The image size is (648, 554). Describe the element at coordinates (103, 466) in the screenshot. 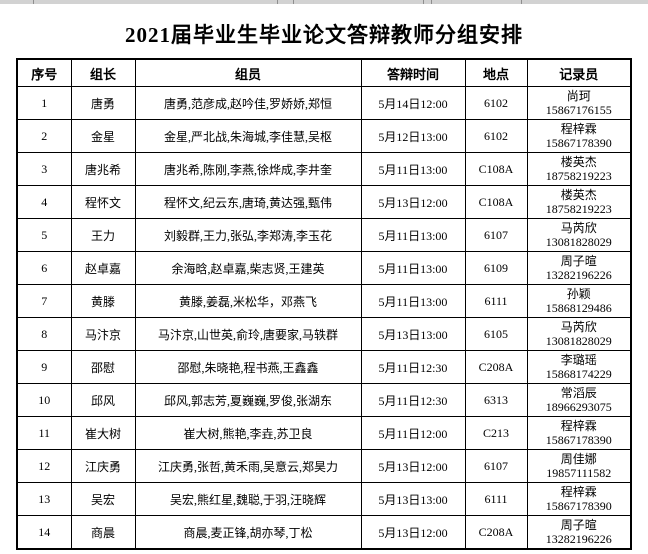

I see `cell-group-leader: 江庆勇` at that location.